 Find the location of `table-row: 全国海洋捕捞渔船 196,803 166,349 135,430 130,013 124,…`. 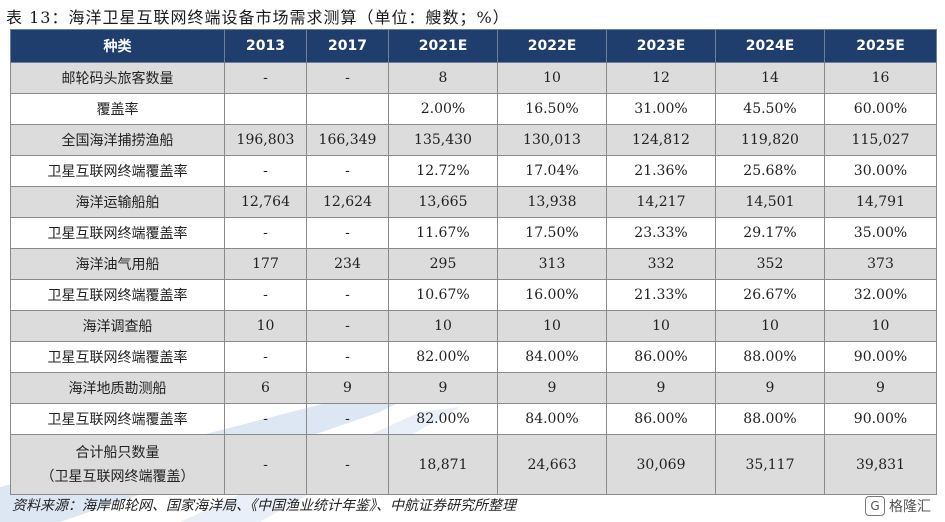

table-row: 全国海洋捕捞渔船 196,803 166,349 135,430 130,013 124,… is located at coordinates (473, 140).